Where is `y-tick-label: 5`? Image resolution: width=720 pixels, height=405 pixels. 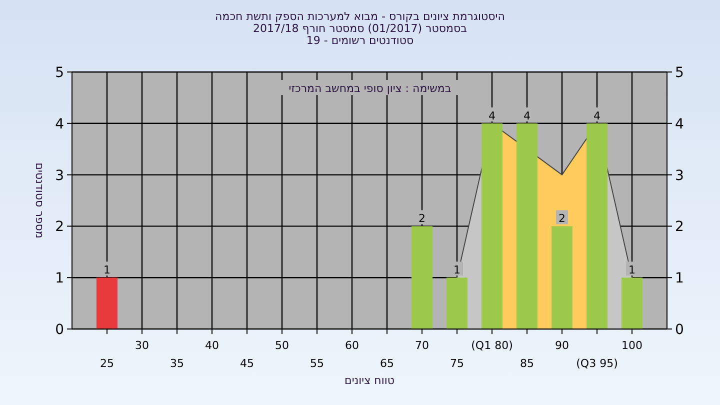 y-tick-label: 5 is located at coordinates (59, 73).